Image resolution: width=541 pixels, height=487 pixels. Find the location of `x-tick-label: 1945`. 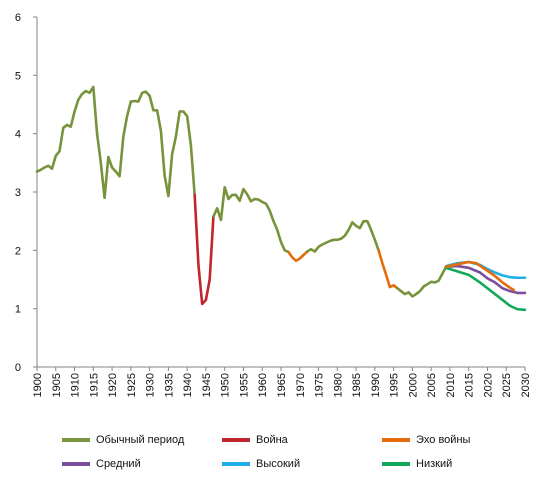

x-tick-label: 1945 is located at coordinates (207, 385).